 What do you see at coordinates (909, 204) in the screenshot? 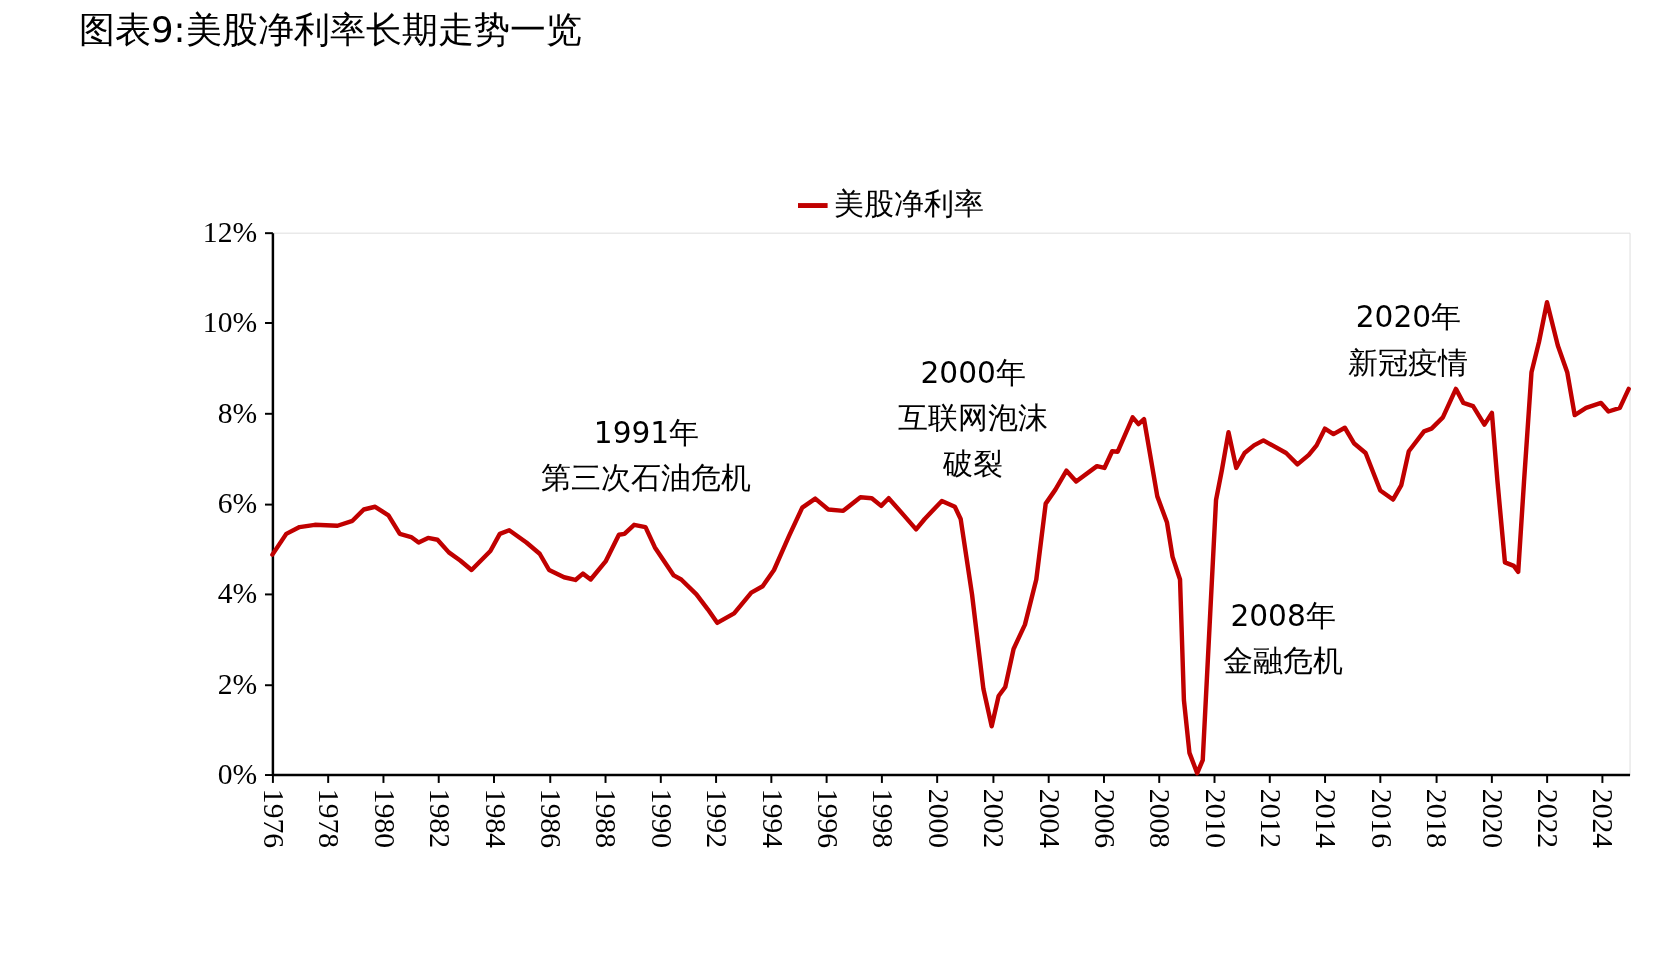
I see `legend-label: 美股净利率` at bounding box center [909, 204].